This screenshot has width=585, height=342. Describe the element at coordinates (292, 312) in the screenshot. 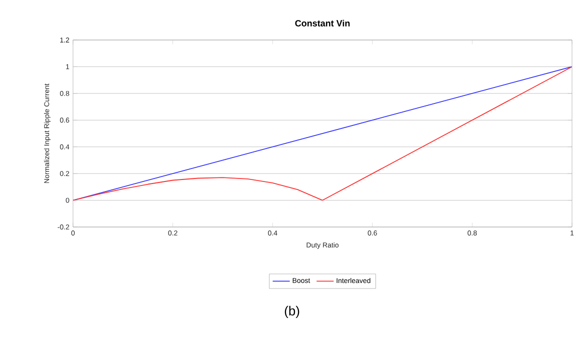

I see `text: (b)` at that location.